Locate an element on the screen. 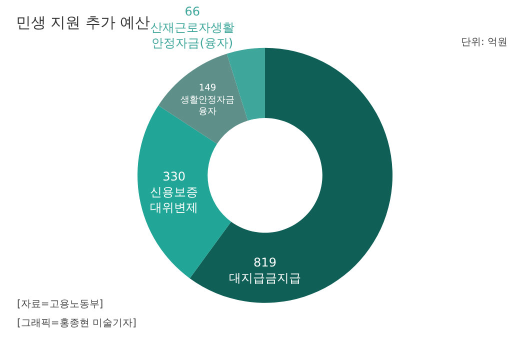 Image resolution: width=530 pixels, height=344 pixels. data-label: 330 is located at coordinates (174, 176).